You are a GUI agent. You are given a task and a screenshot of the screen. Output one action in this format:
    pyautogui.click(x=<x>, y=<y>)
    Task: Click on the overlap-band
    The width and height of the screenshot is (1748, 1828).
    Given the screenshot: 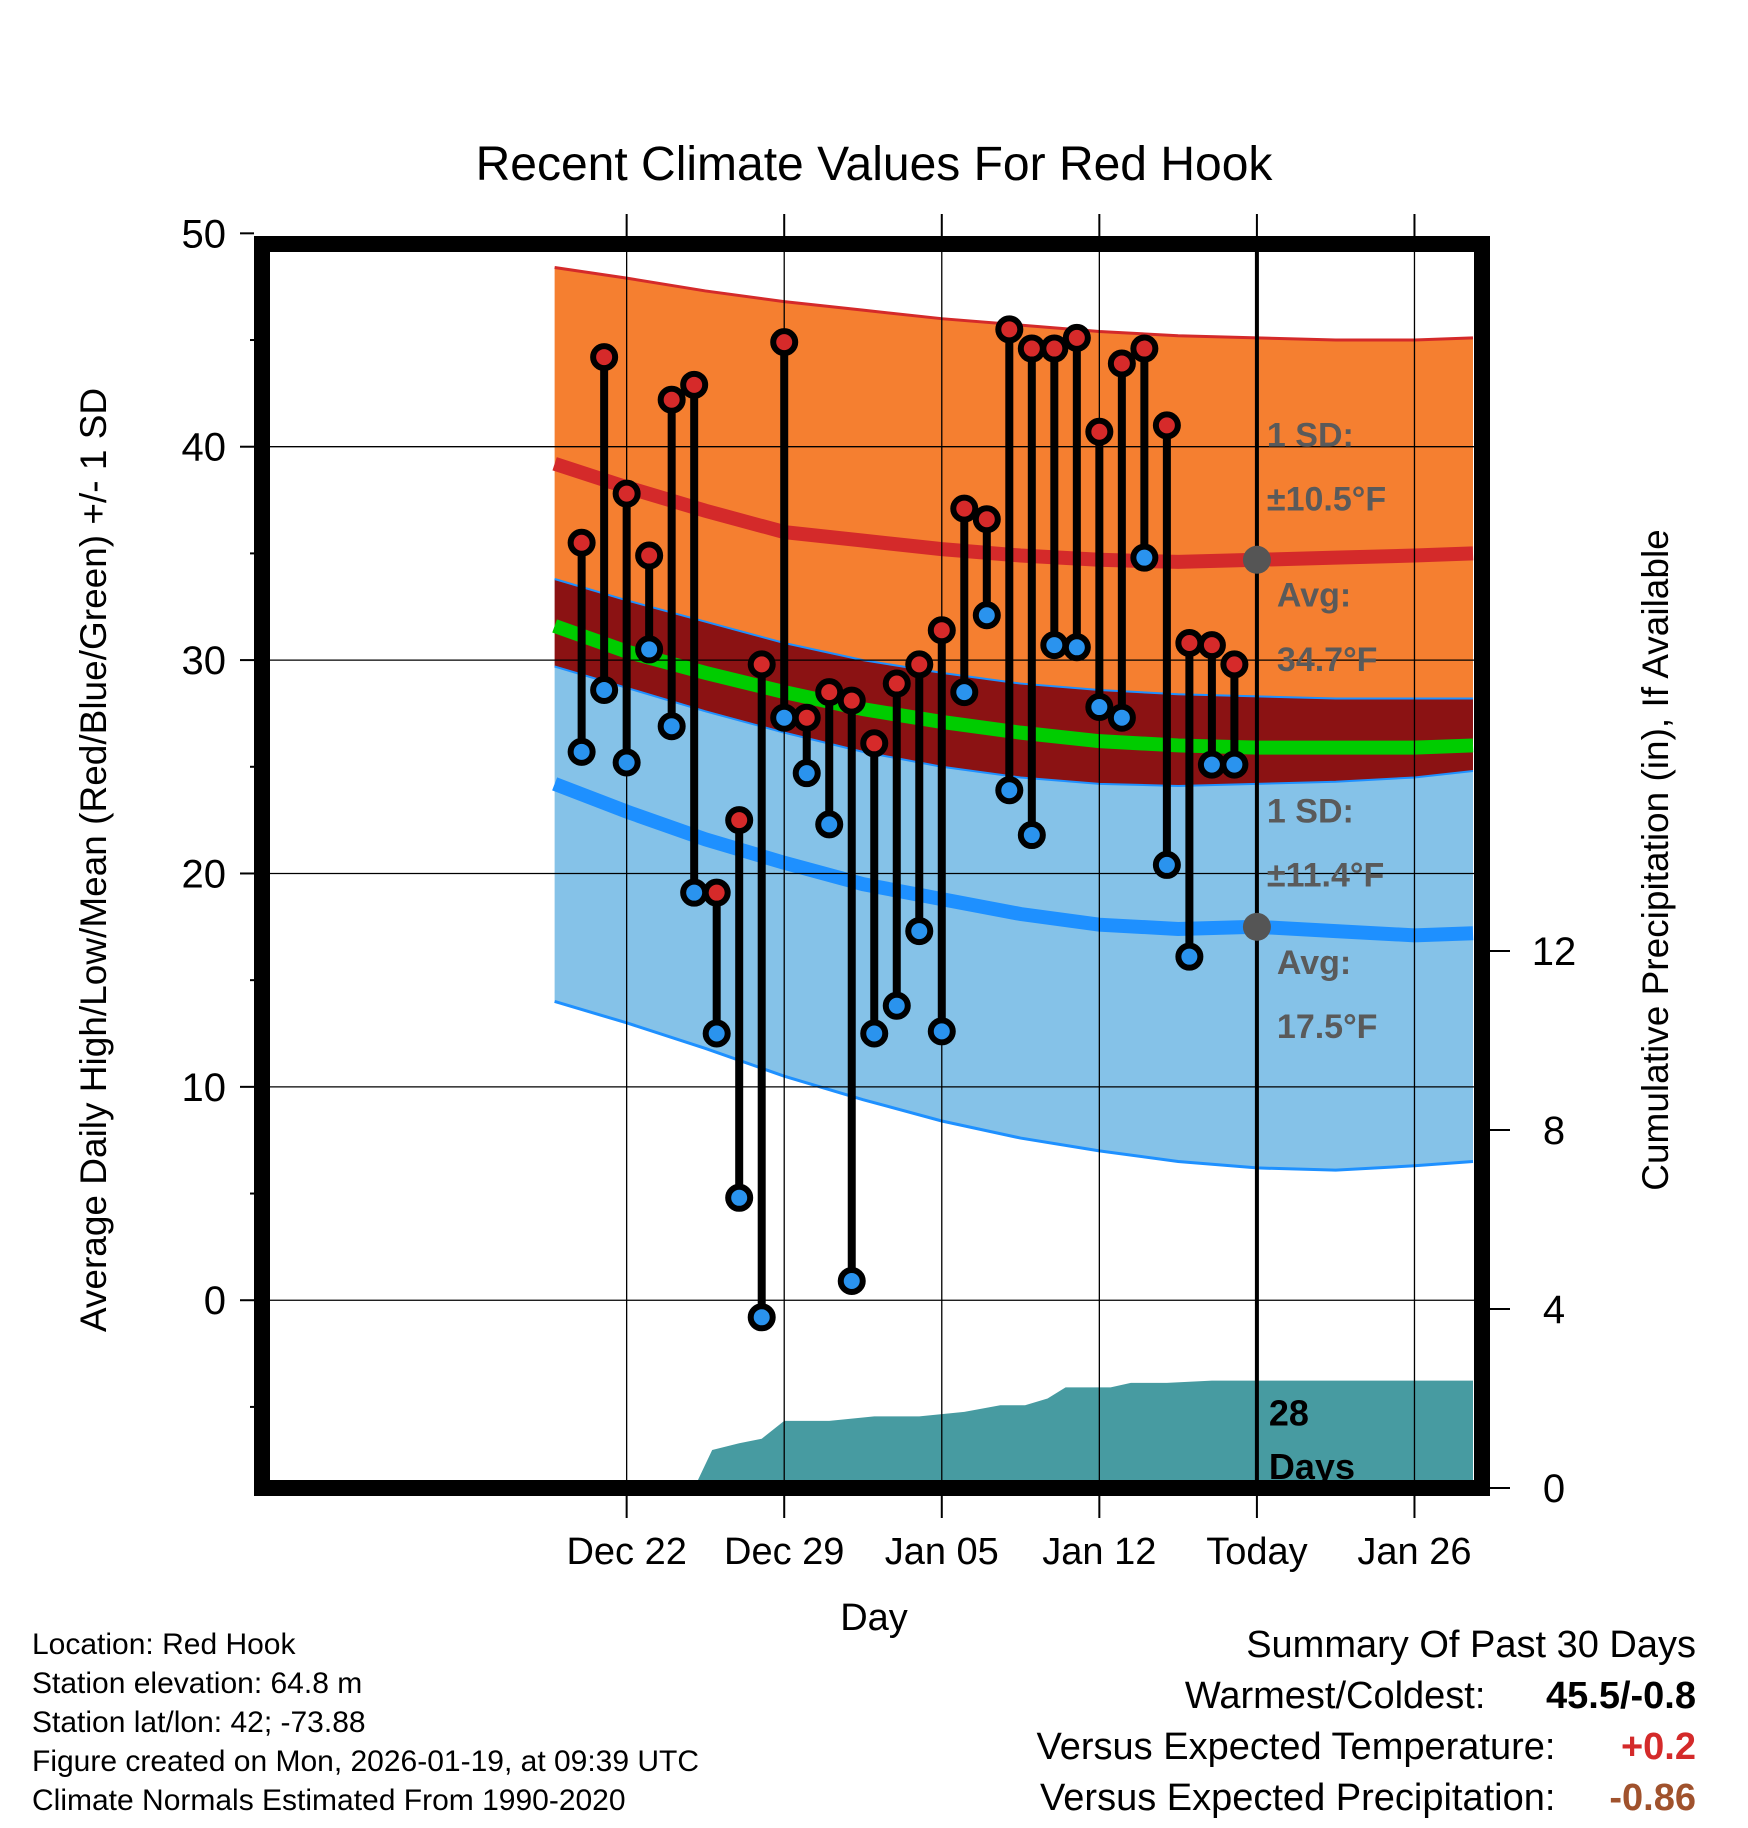 What is the action you would take?
    pyautogui.click(x=1013, y=682)
    